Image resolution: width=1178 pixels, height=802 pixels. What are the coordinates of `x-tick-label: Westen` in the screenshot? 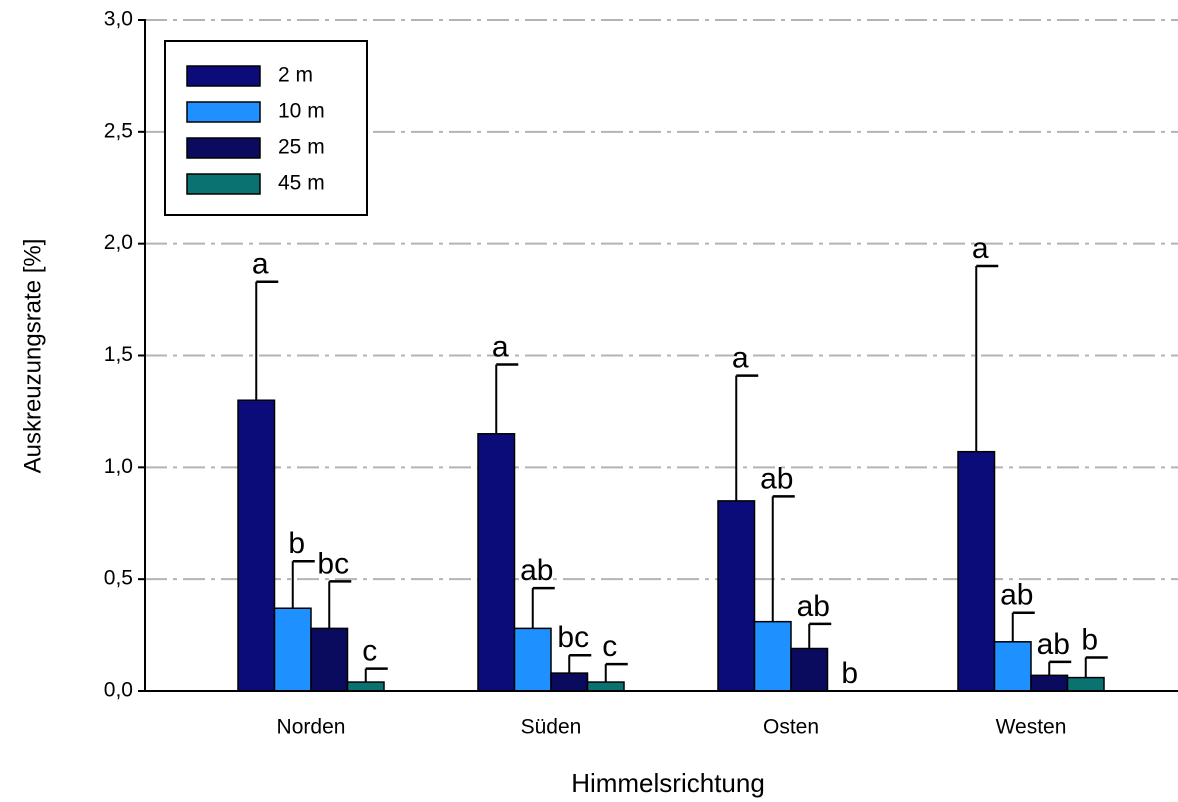 It's located at (1031, 727).